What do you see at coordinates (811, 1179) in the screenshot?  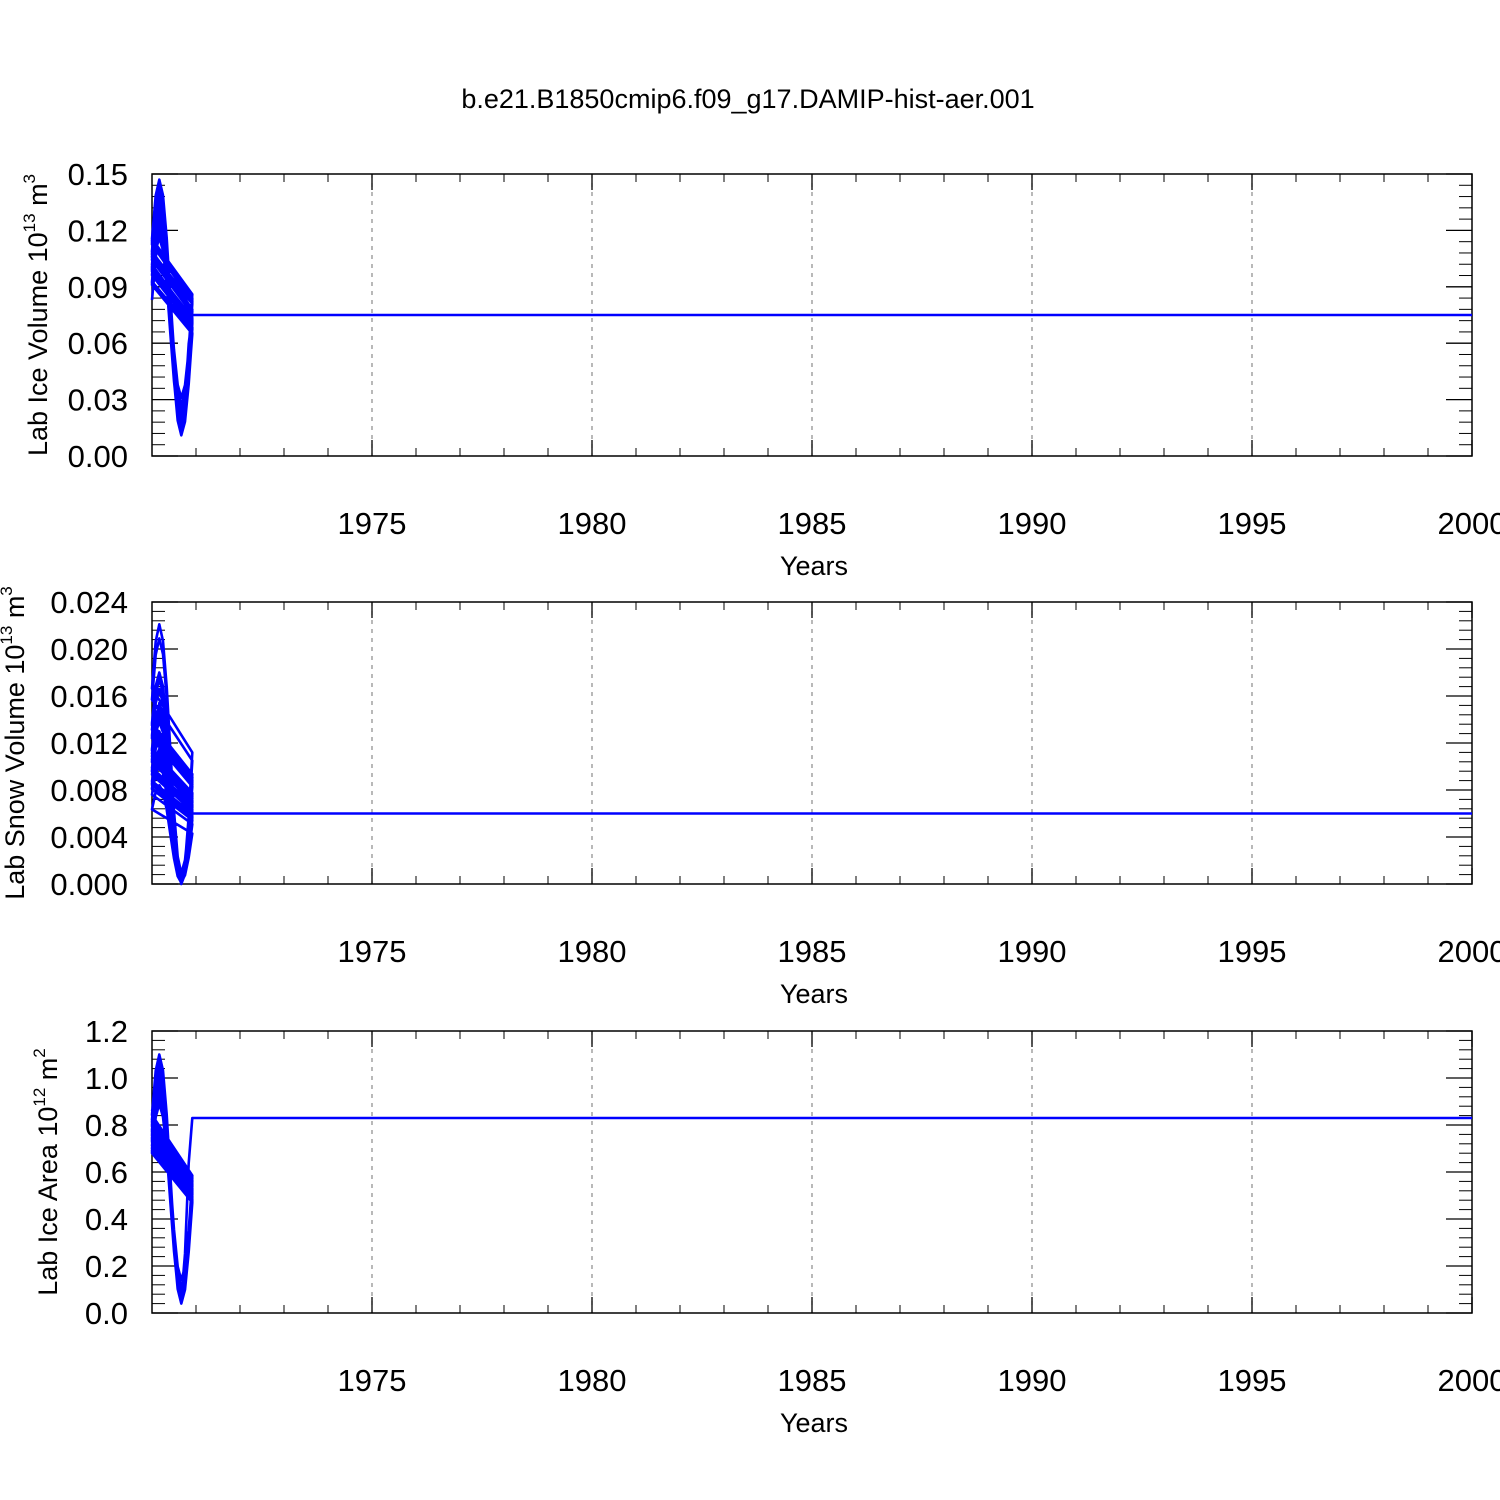 I see `series-line` at bounding box center [811, 1179].